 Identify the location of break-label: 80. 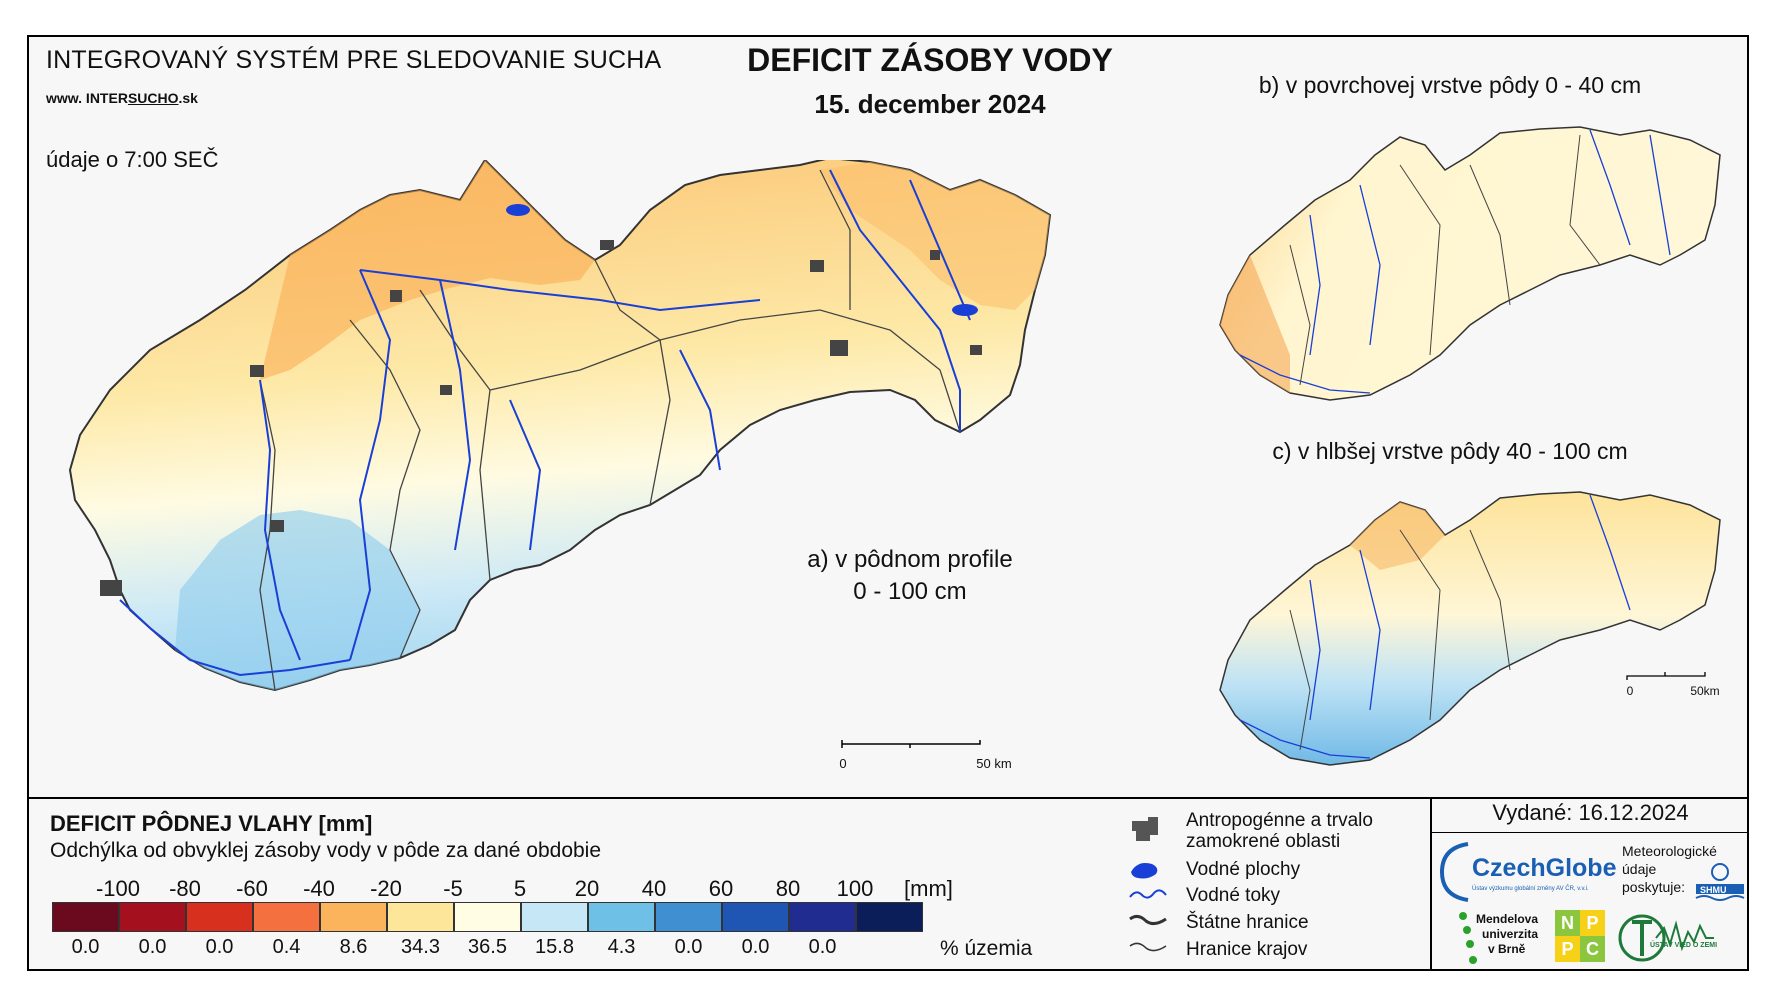
(788, 888).